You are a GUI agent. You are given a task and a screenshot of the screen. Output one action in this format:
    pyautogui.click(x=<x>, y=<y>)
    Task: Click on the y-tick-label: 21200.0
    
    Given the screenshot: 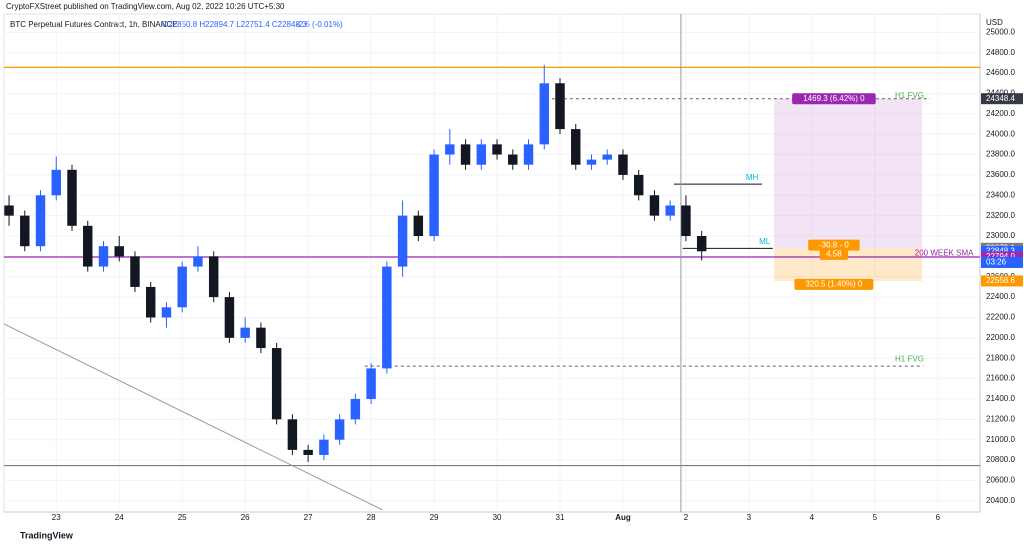 What is the action you would take?
    pyautogui.click(x=1000, y=418)
    